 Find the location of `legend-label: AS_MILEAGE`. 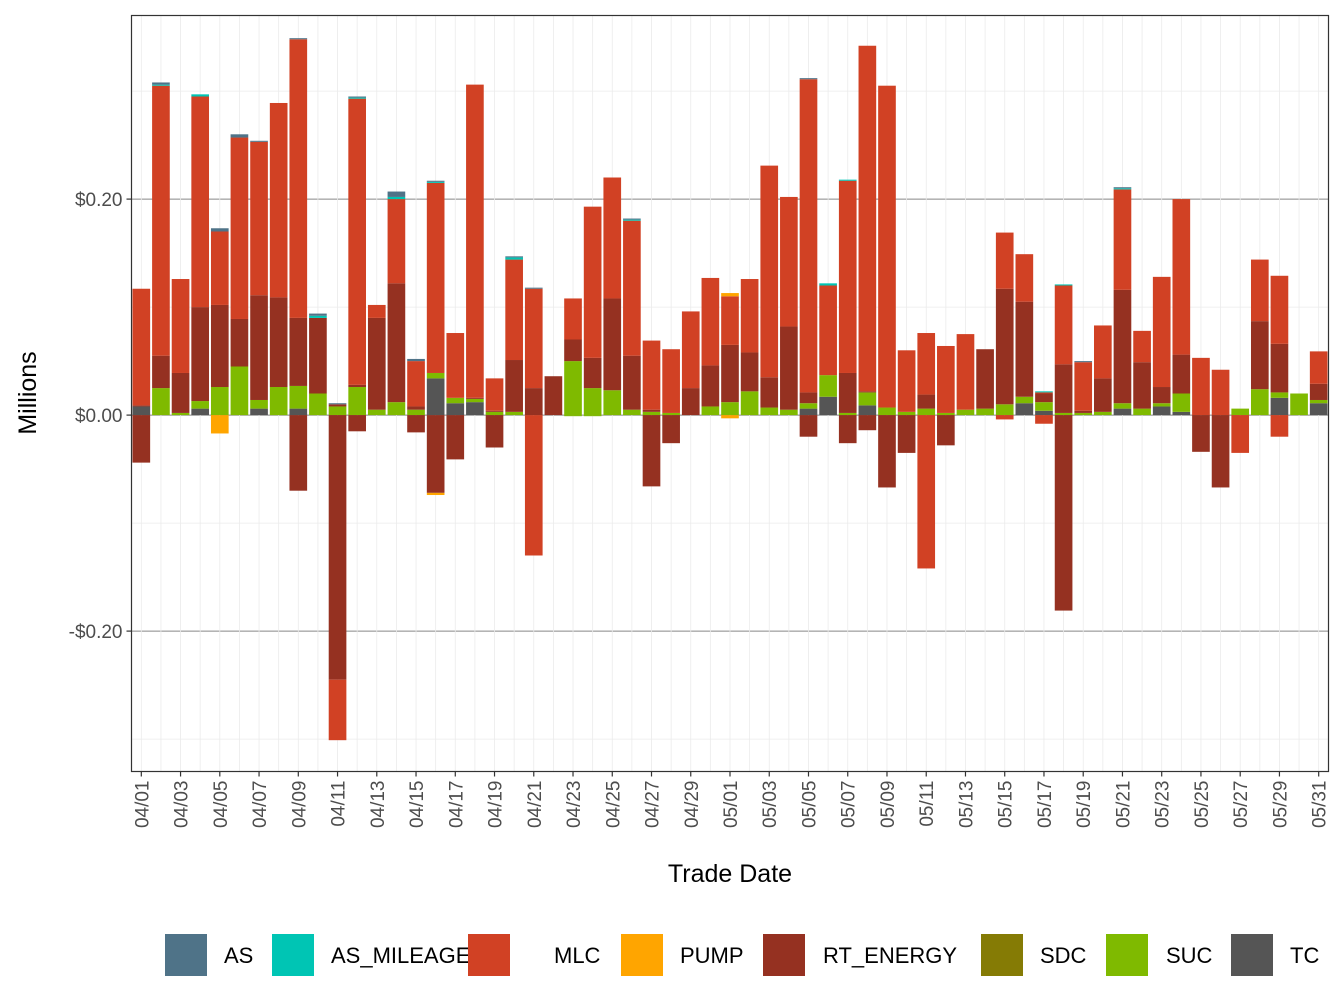

legend-label: AS_MILEAGE is located at coordinates (400, 955).